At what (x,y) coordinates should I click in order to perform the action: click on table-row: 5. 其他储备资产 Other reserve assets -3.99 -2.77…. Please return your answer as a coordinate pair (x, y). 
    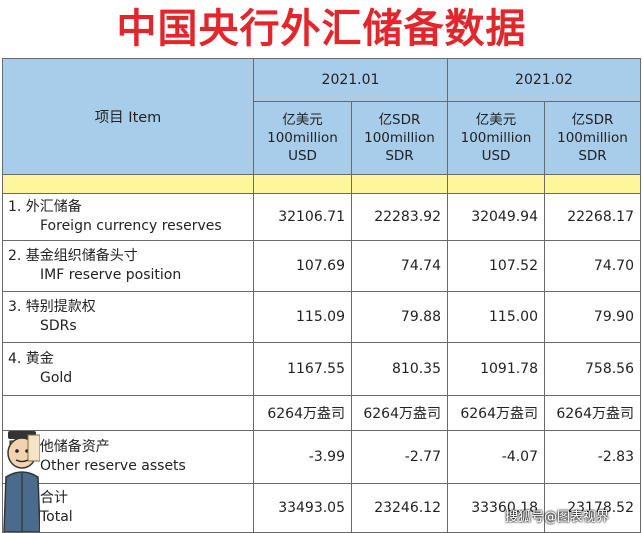
    Looking at the image, I should click on (321, 457).